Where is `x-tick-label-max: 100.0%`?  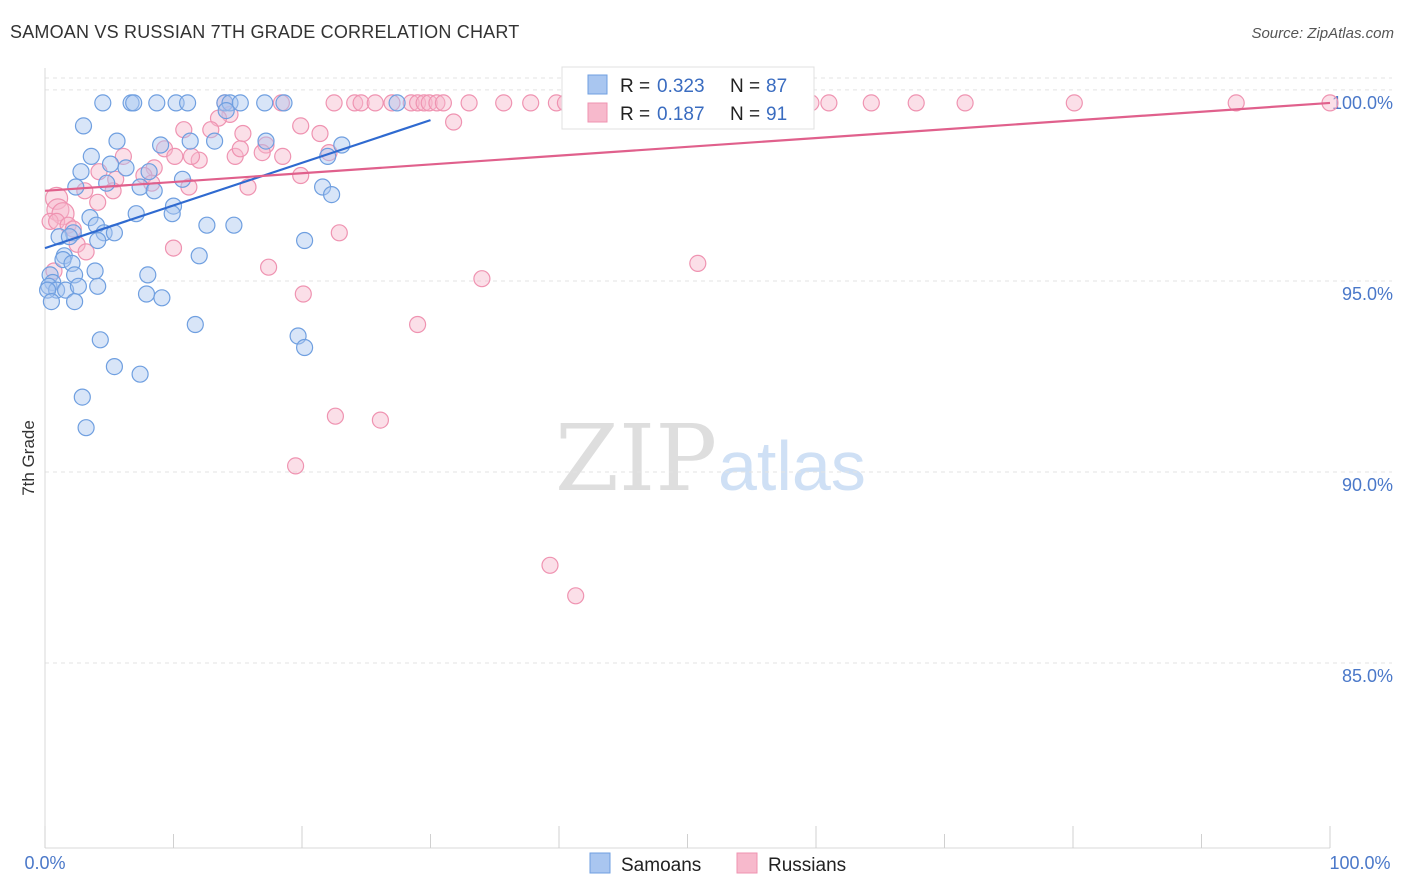
x-tick-label-max: 100.0% is located at coordinates (1359, 863).